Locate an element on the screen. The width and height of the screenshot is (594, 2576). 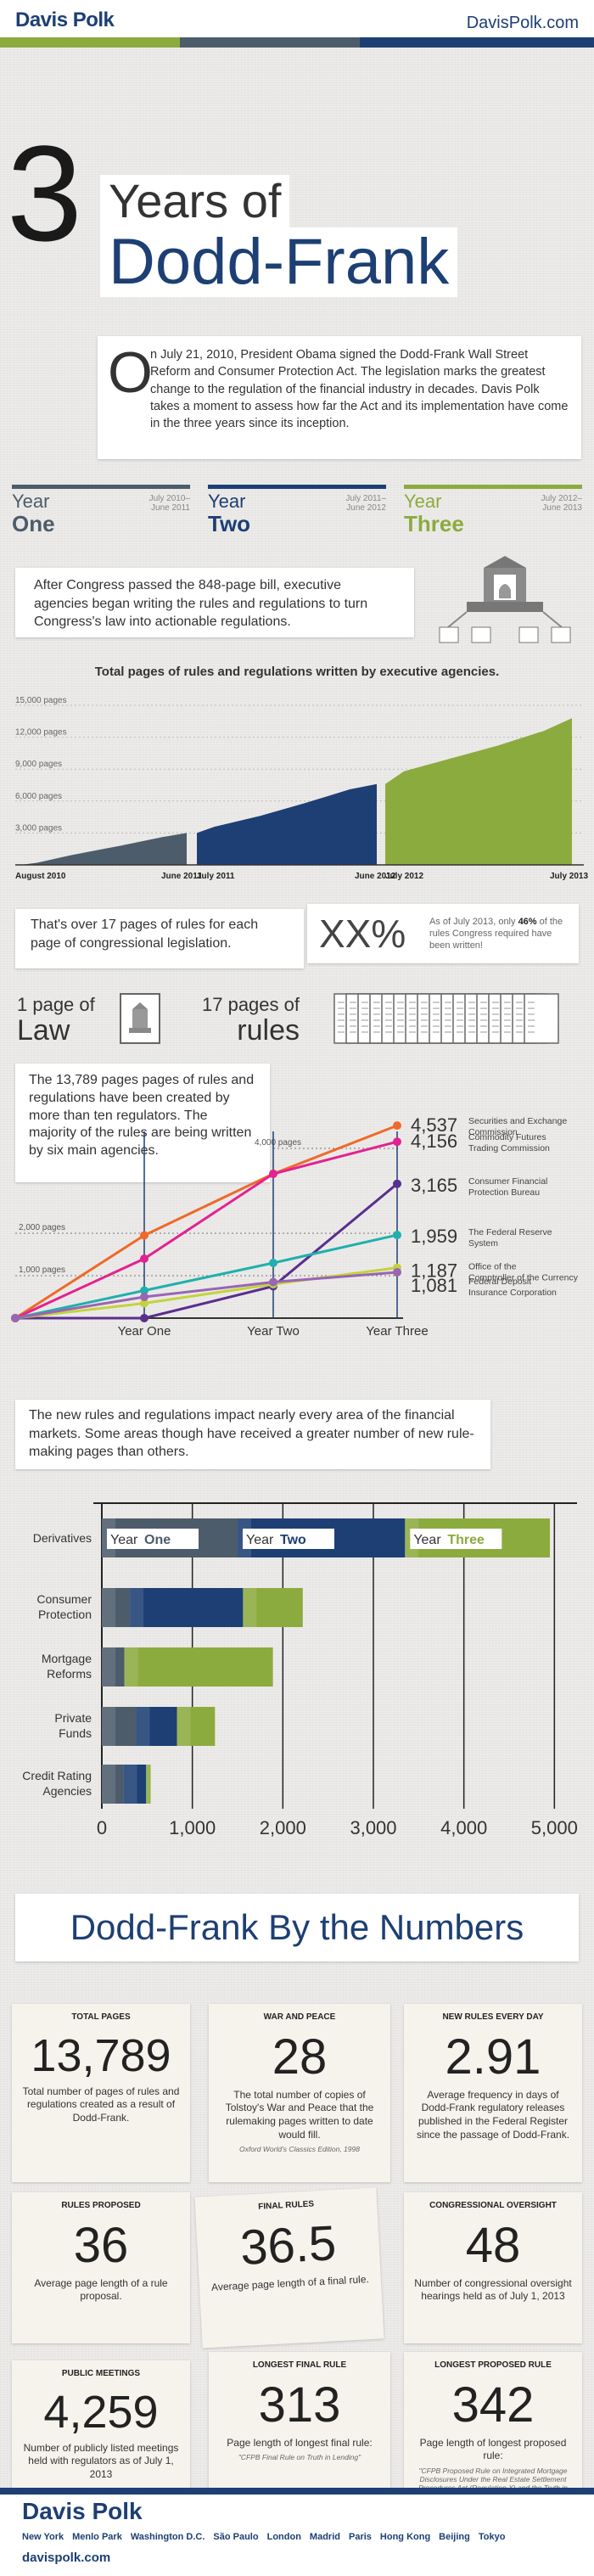
bar-category: Protection is located at coordinates (65, 1614).